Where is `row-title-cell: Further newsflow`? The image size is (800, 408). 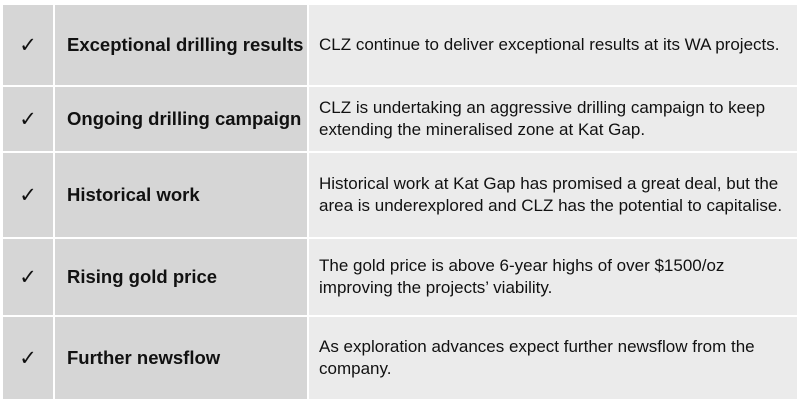 row-title-cell: Further newsflow is located at coordinates (182, 358).